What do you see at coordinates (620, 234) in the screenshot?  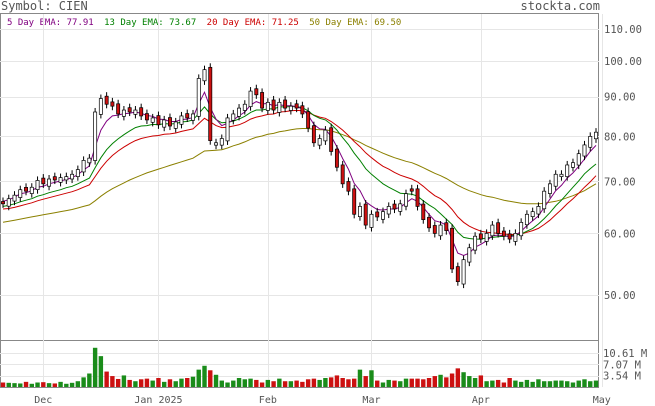 I see `price-tick-label: 60.00` at bounding box center [620, 234].